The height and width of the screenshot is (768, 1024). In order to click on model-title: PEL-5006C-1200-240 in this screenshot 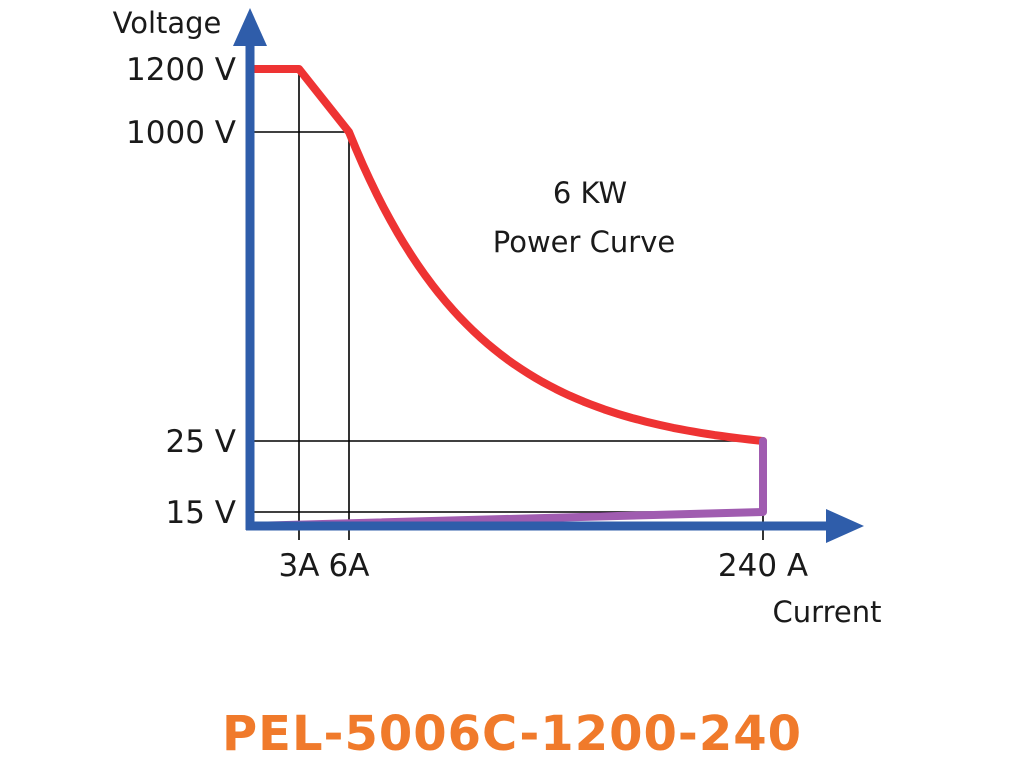, I will do `click(512, 734)`.